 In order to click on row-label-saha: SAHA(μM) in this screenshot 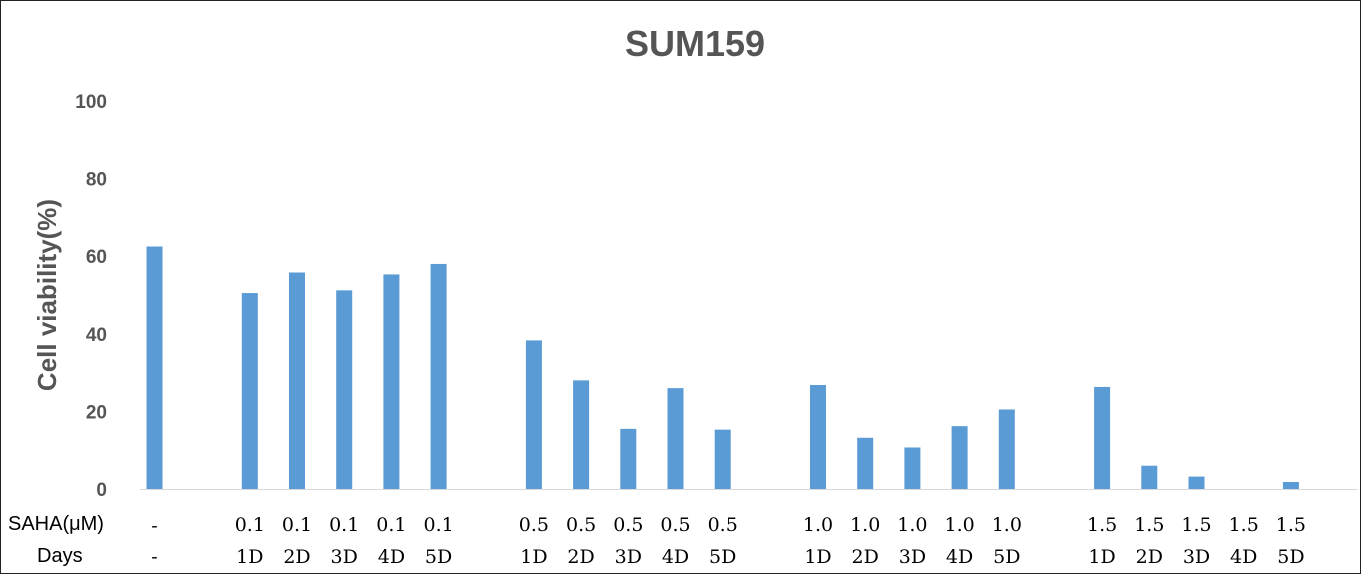, I will do `click(56, 524)`.